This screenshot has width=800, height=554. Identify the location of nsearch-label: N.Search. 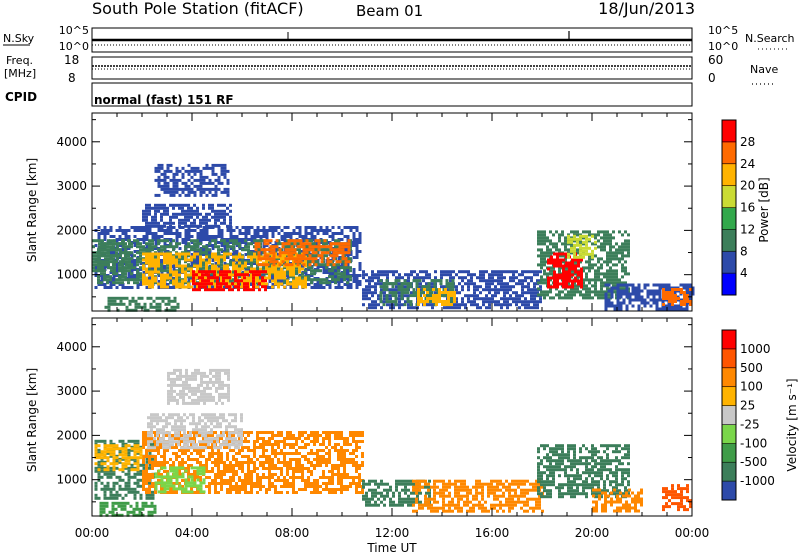
(770, 38).